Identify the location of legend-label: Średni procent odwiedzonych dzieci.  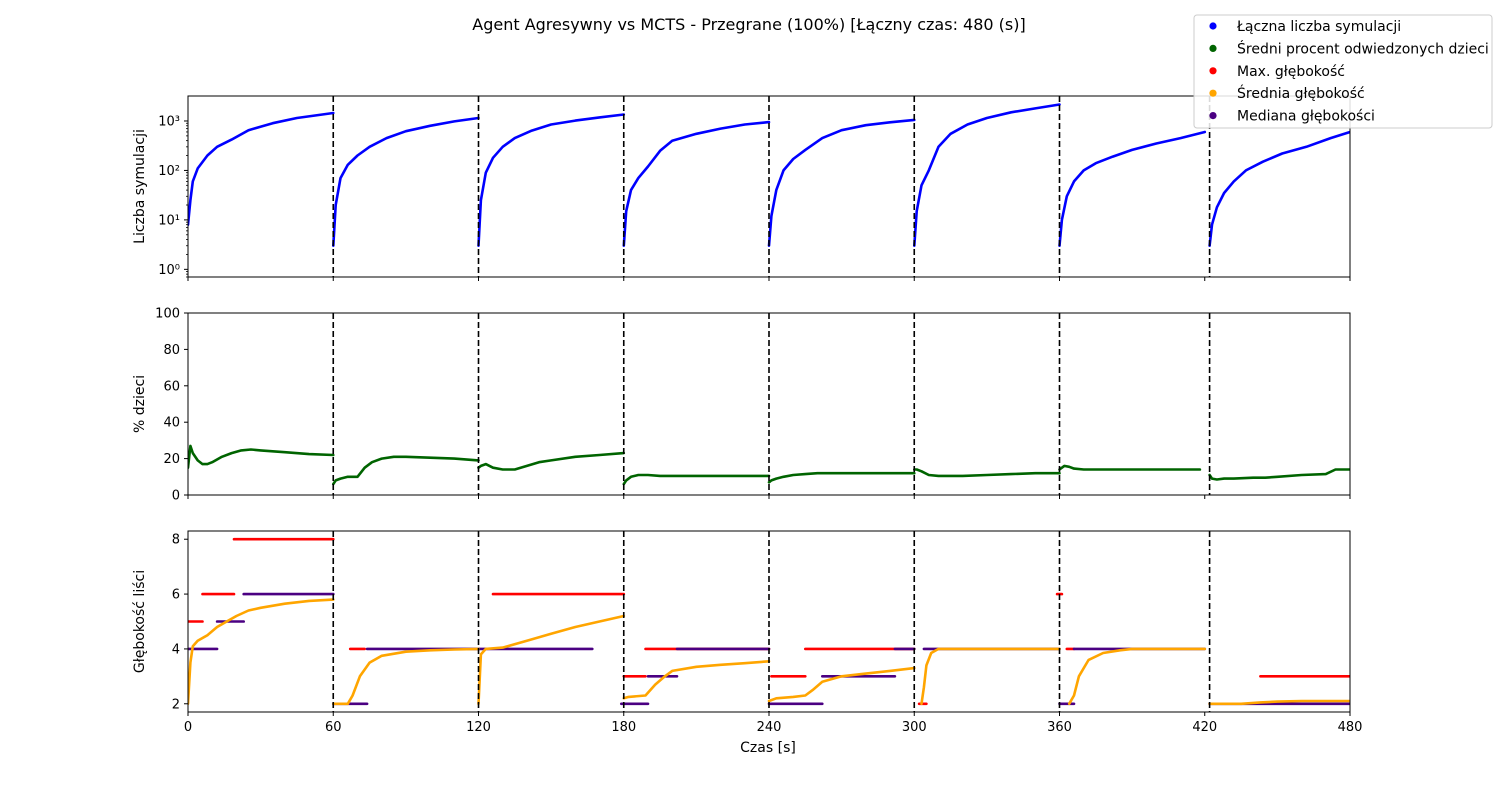
(1363, 48).